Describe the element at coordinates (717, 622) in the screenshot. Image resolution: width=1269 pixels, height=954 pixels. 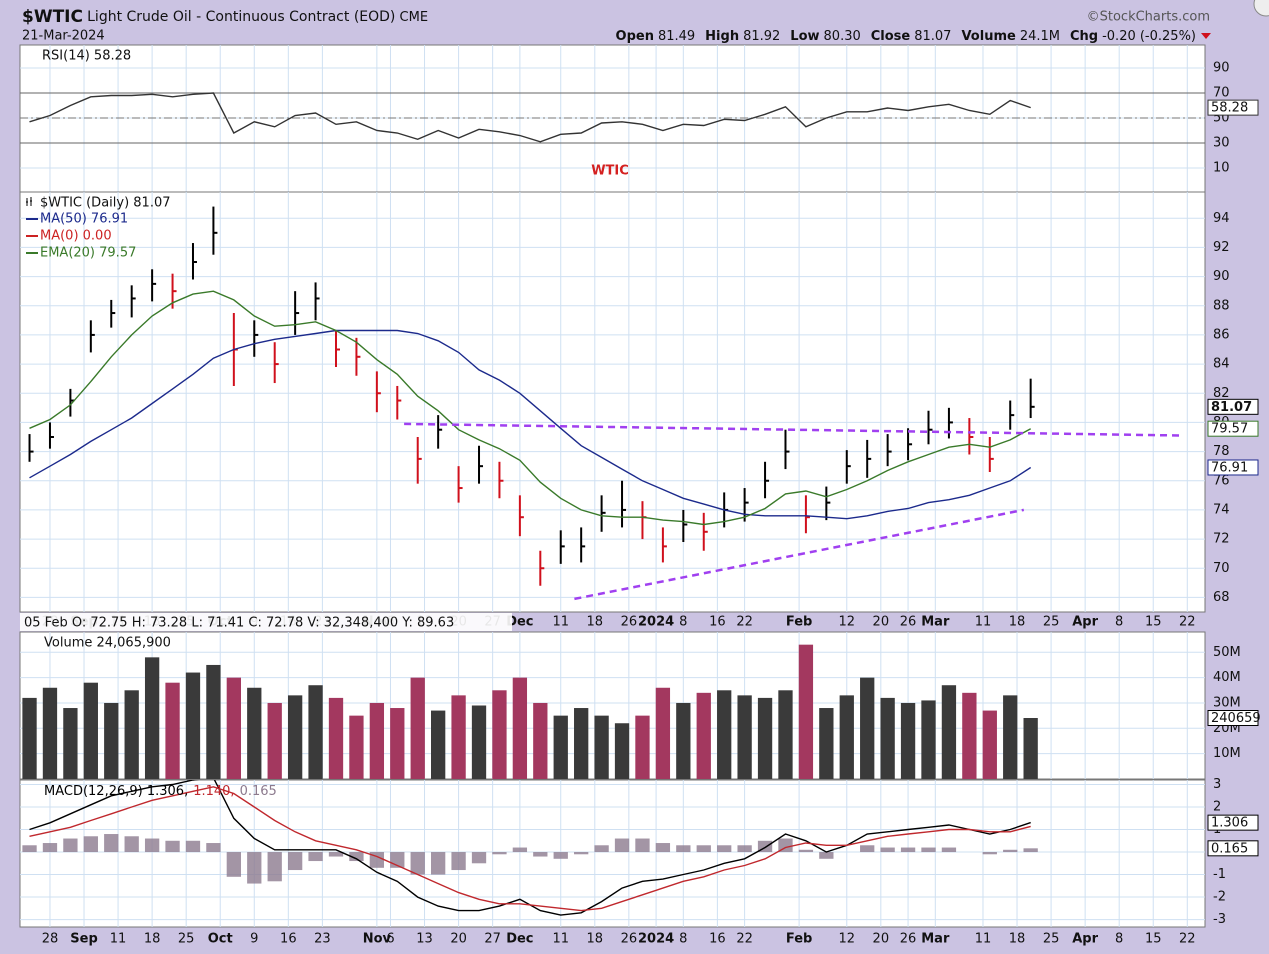
I see `x-tick-label: 16` at that location.